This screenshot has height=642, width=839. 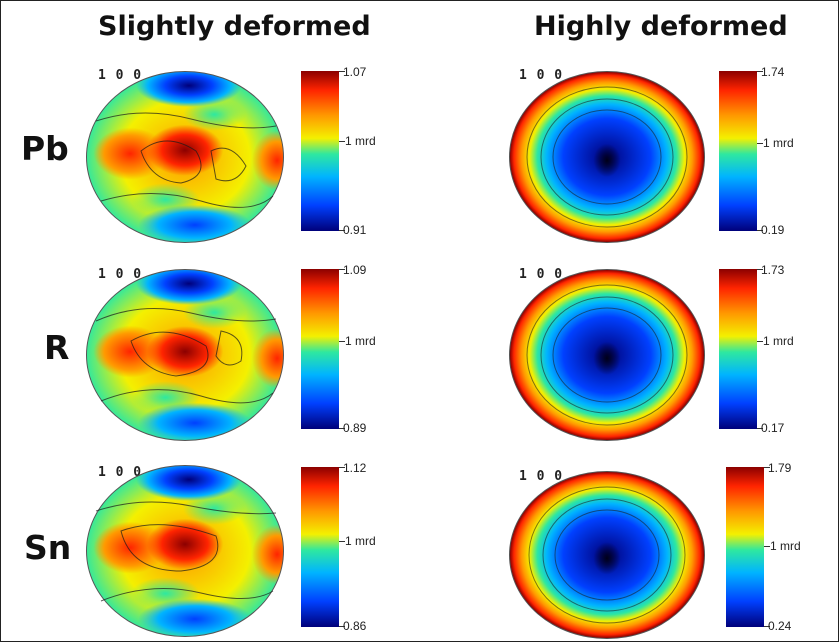 I want to click on colorbar-min-label: 0.91, so click(x=355, y=230).